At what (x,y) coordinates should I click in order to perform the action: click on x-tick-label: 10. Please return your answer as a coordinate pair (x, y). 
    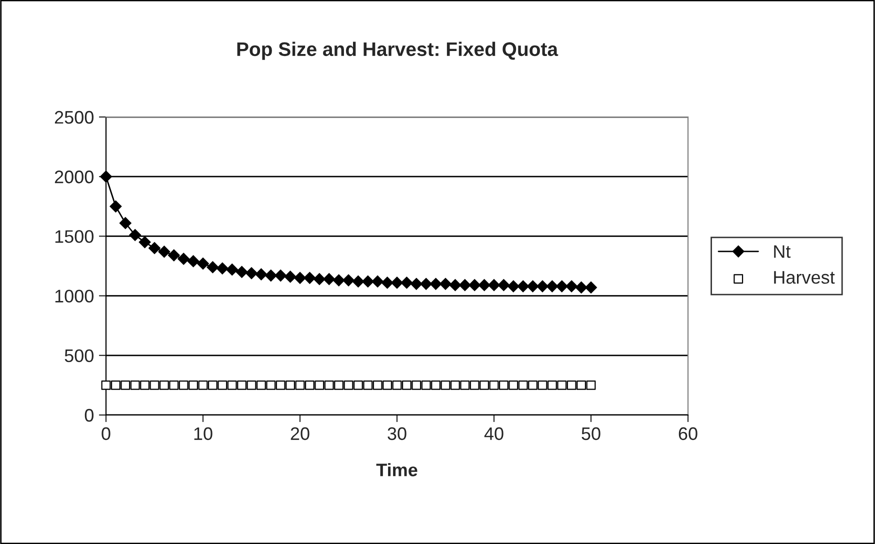
    Looking at the image, I should click on (203, 433).